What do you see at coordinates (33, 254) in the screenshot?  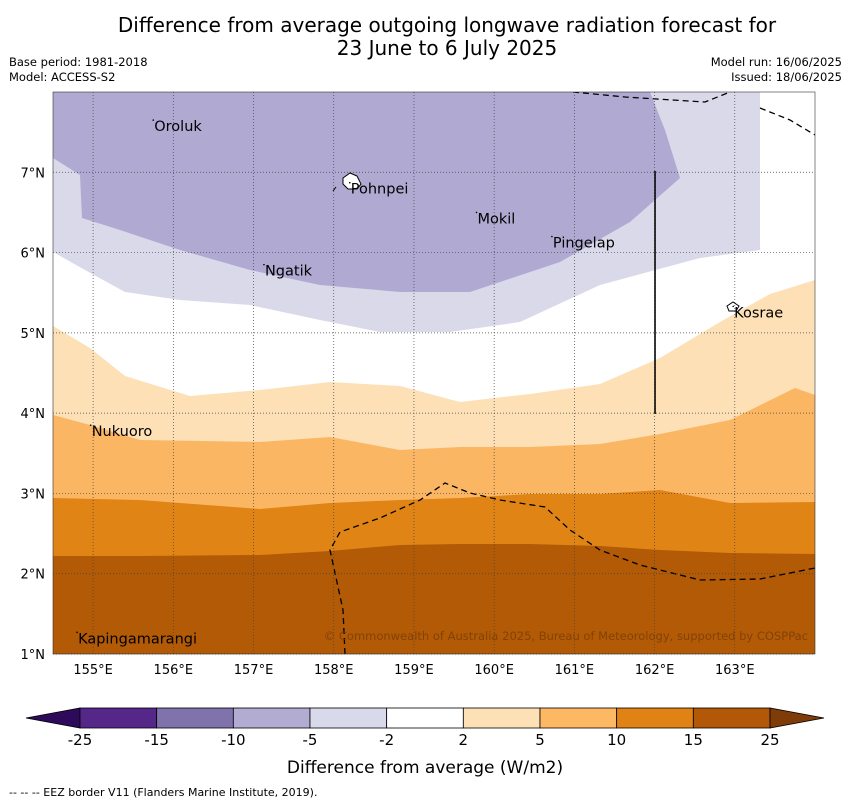 I see `lat-tick-label: 6°N` at bounding box center [33, 254].